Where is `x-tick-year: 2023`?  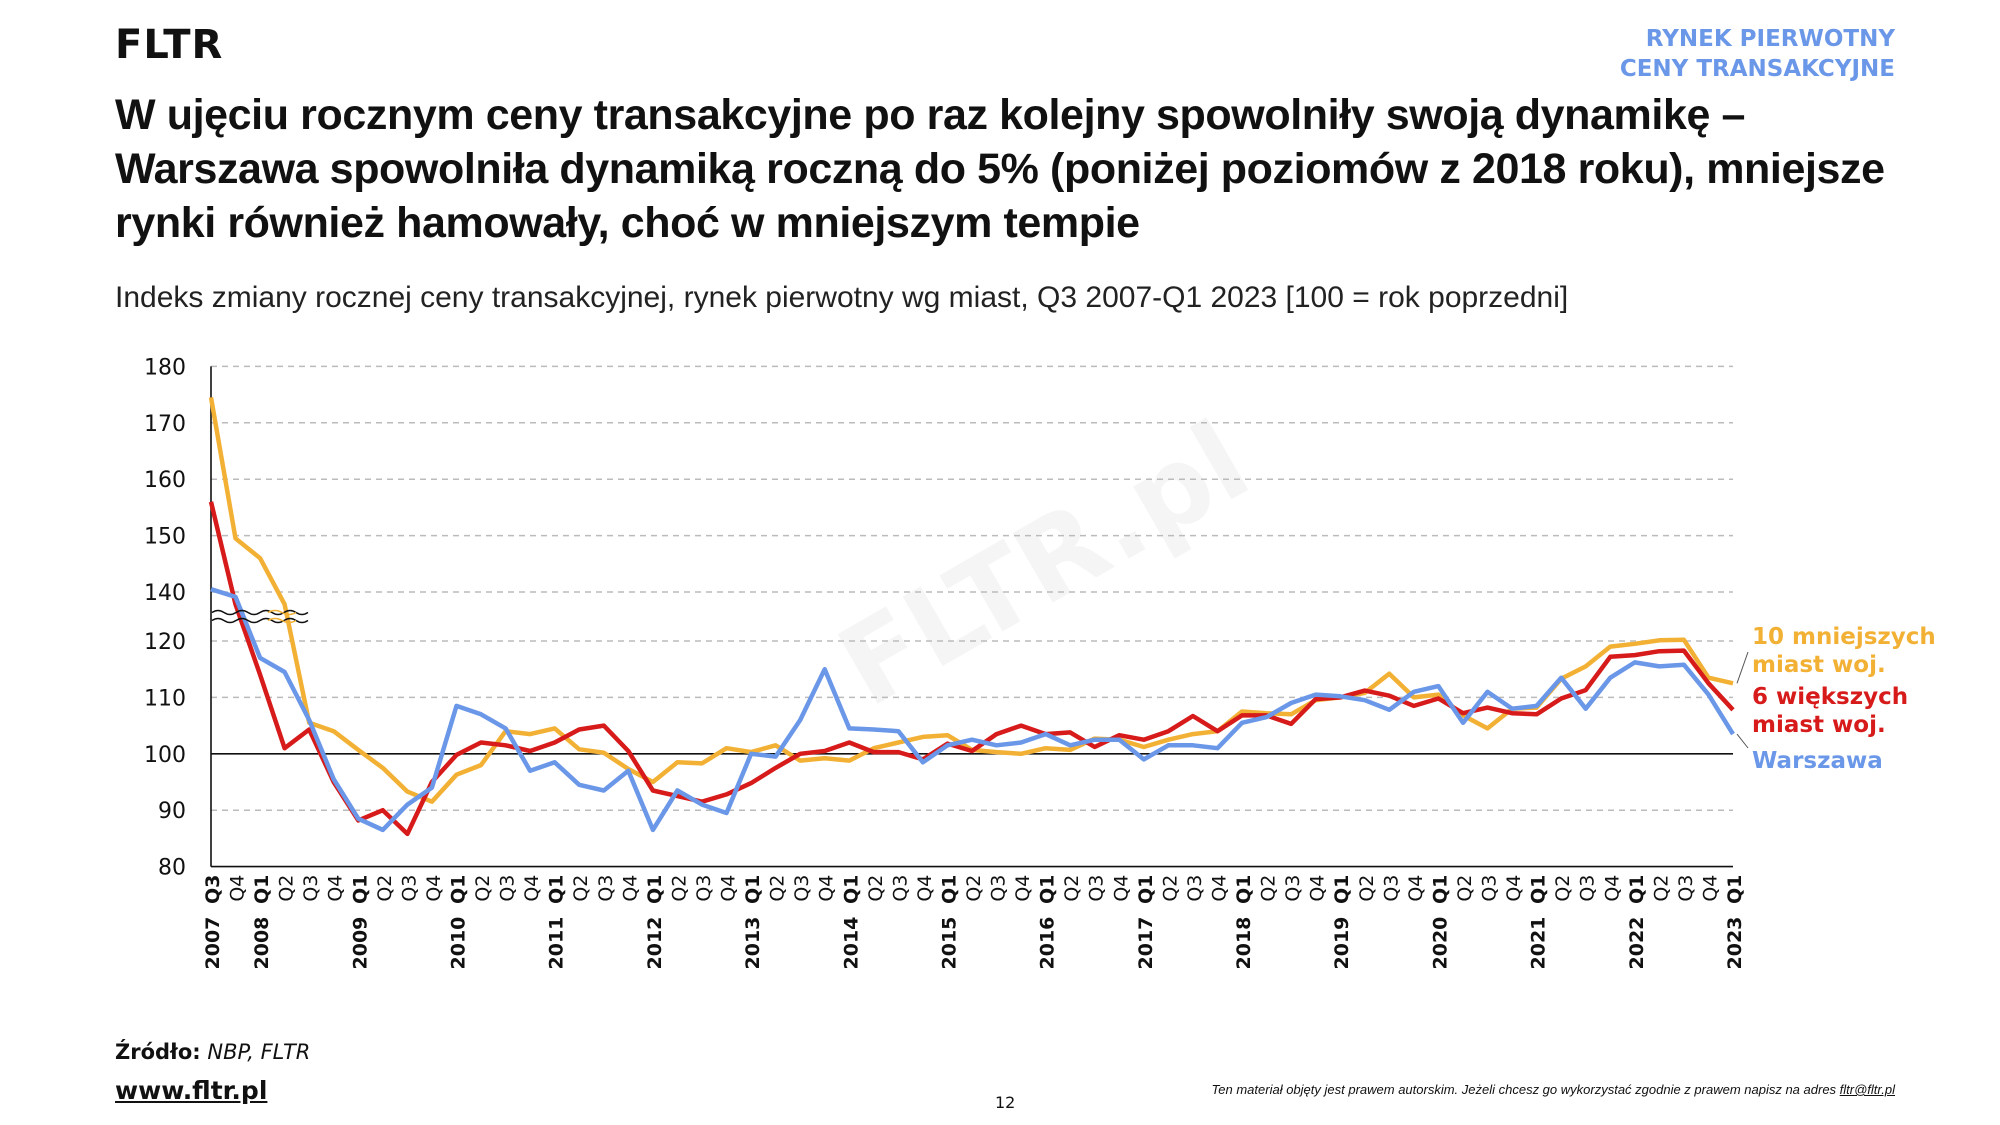 x-tick-year: 2023 is located at coordinates (1735, 943).